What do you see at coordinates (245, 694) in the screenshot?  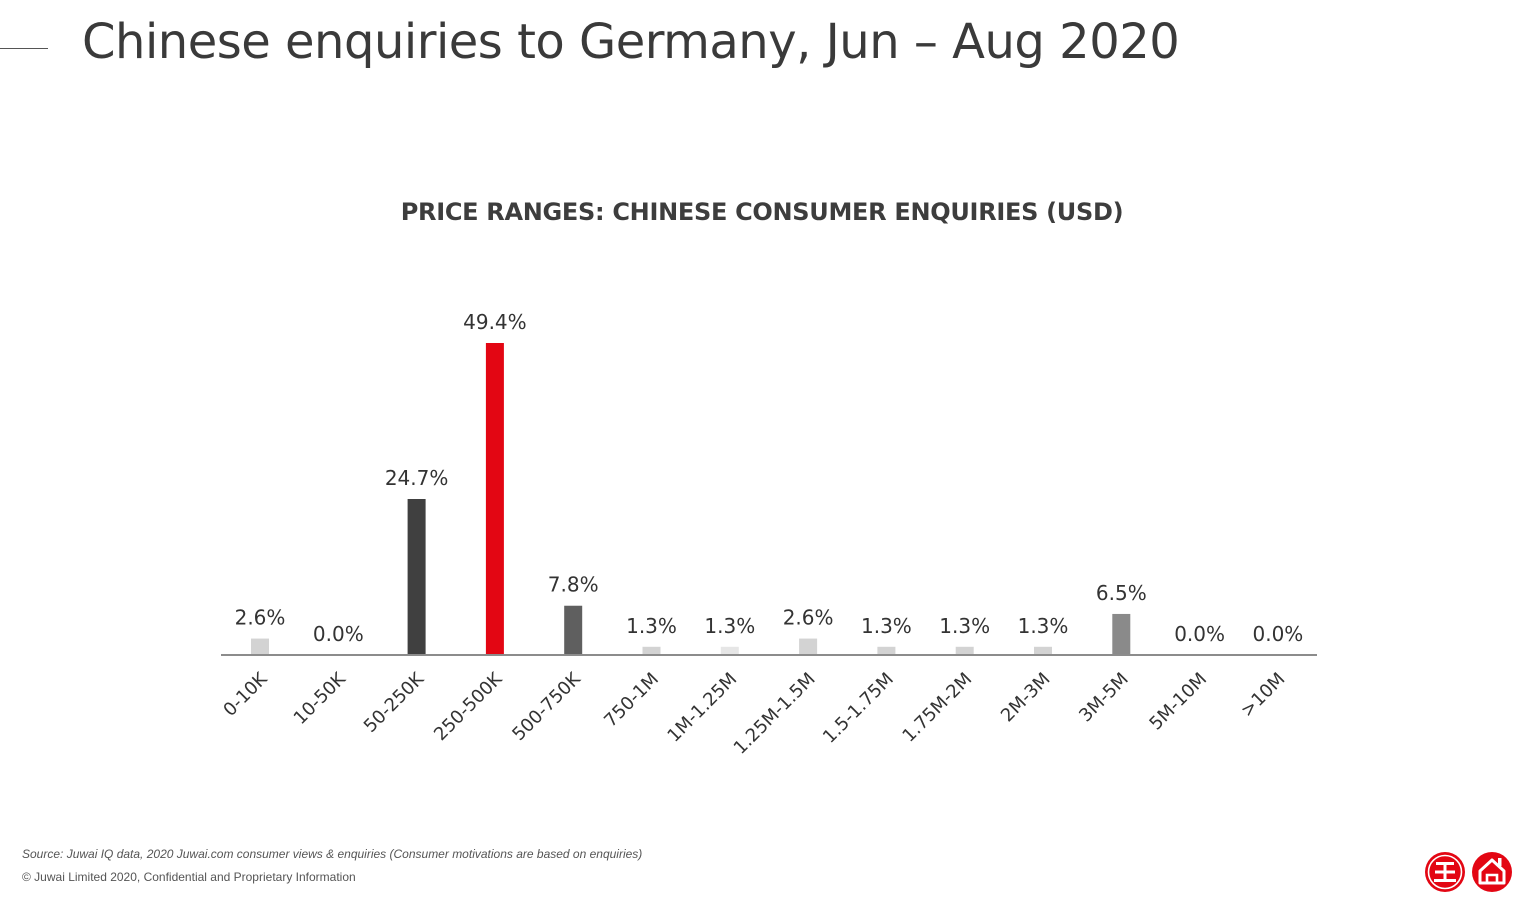 I see `x-tick-label: 0-10K` at bounding box center [245, 694].